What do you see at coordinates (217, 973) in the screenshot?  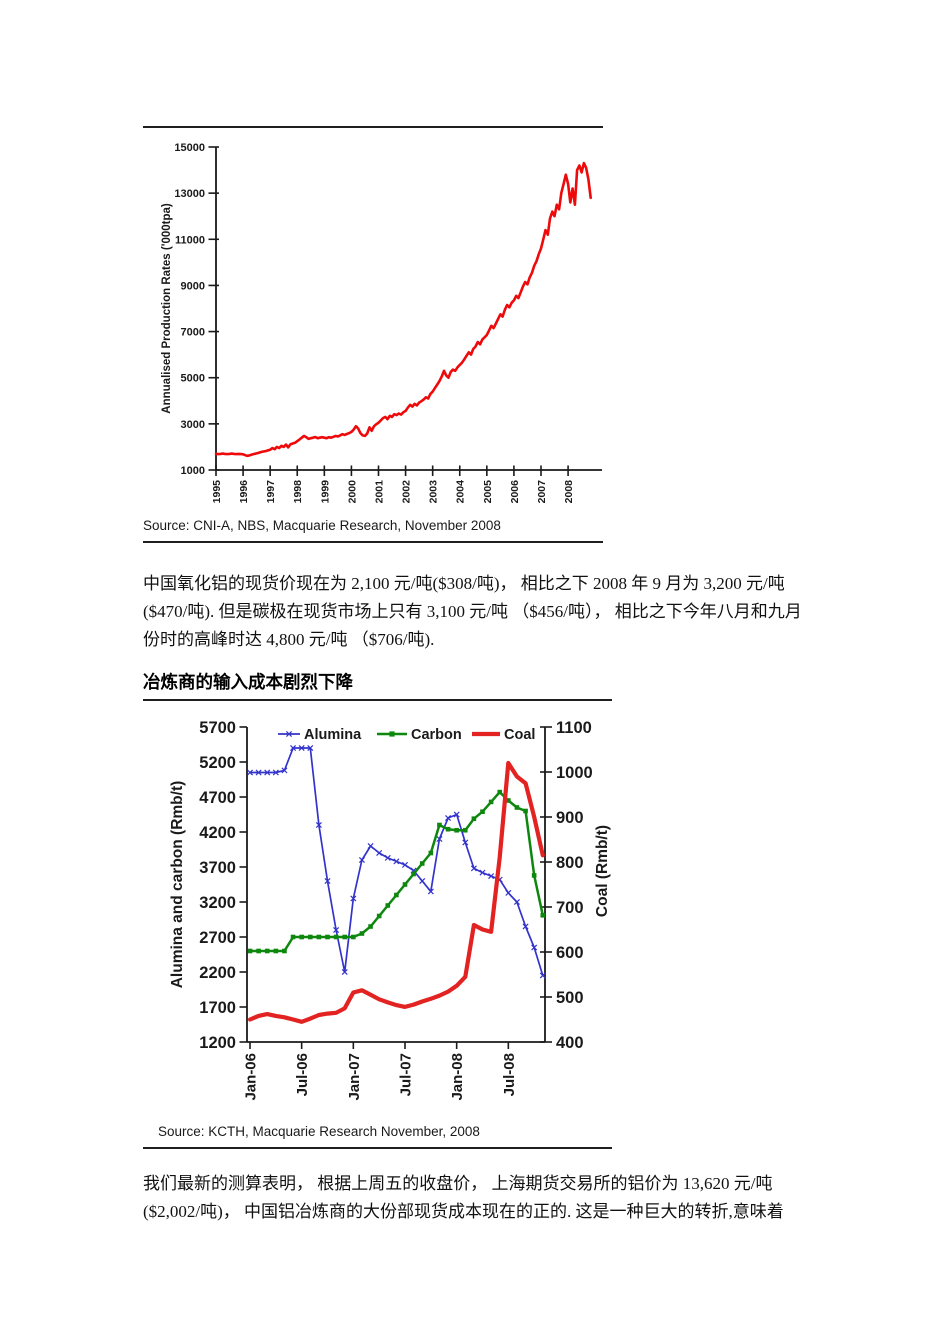 I see `left-tick-label: 2200` at bounding box center [217, 973].